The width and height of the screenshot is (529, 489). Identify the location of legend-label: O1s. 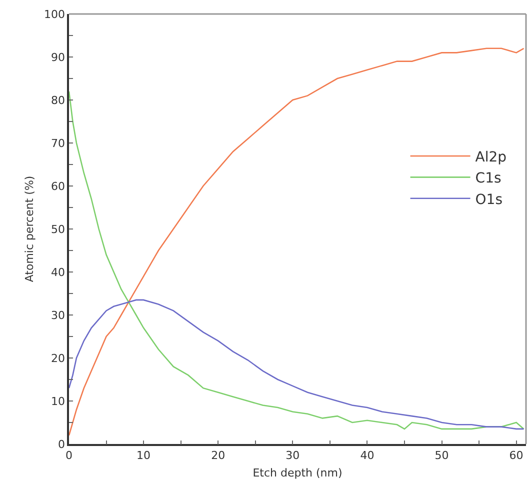
(489, 200).